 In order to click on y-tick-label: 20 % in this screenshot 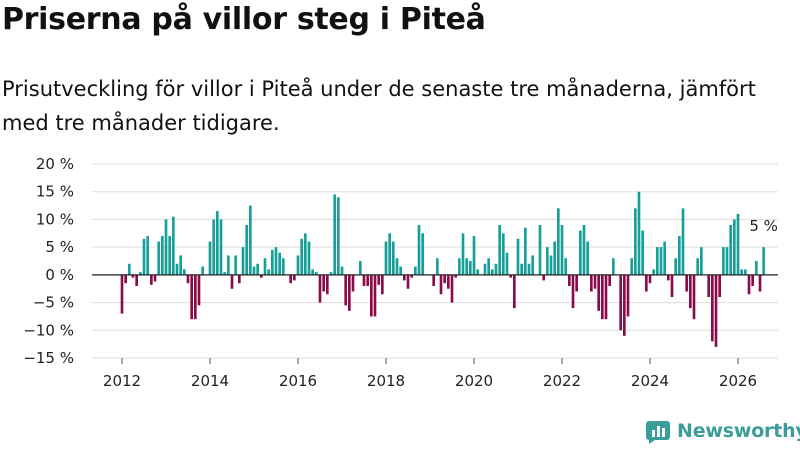, I will do `click(55, 164)`.